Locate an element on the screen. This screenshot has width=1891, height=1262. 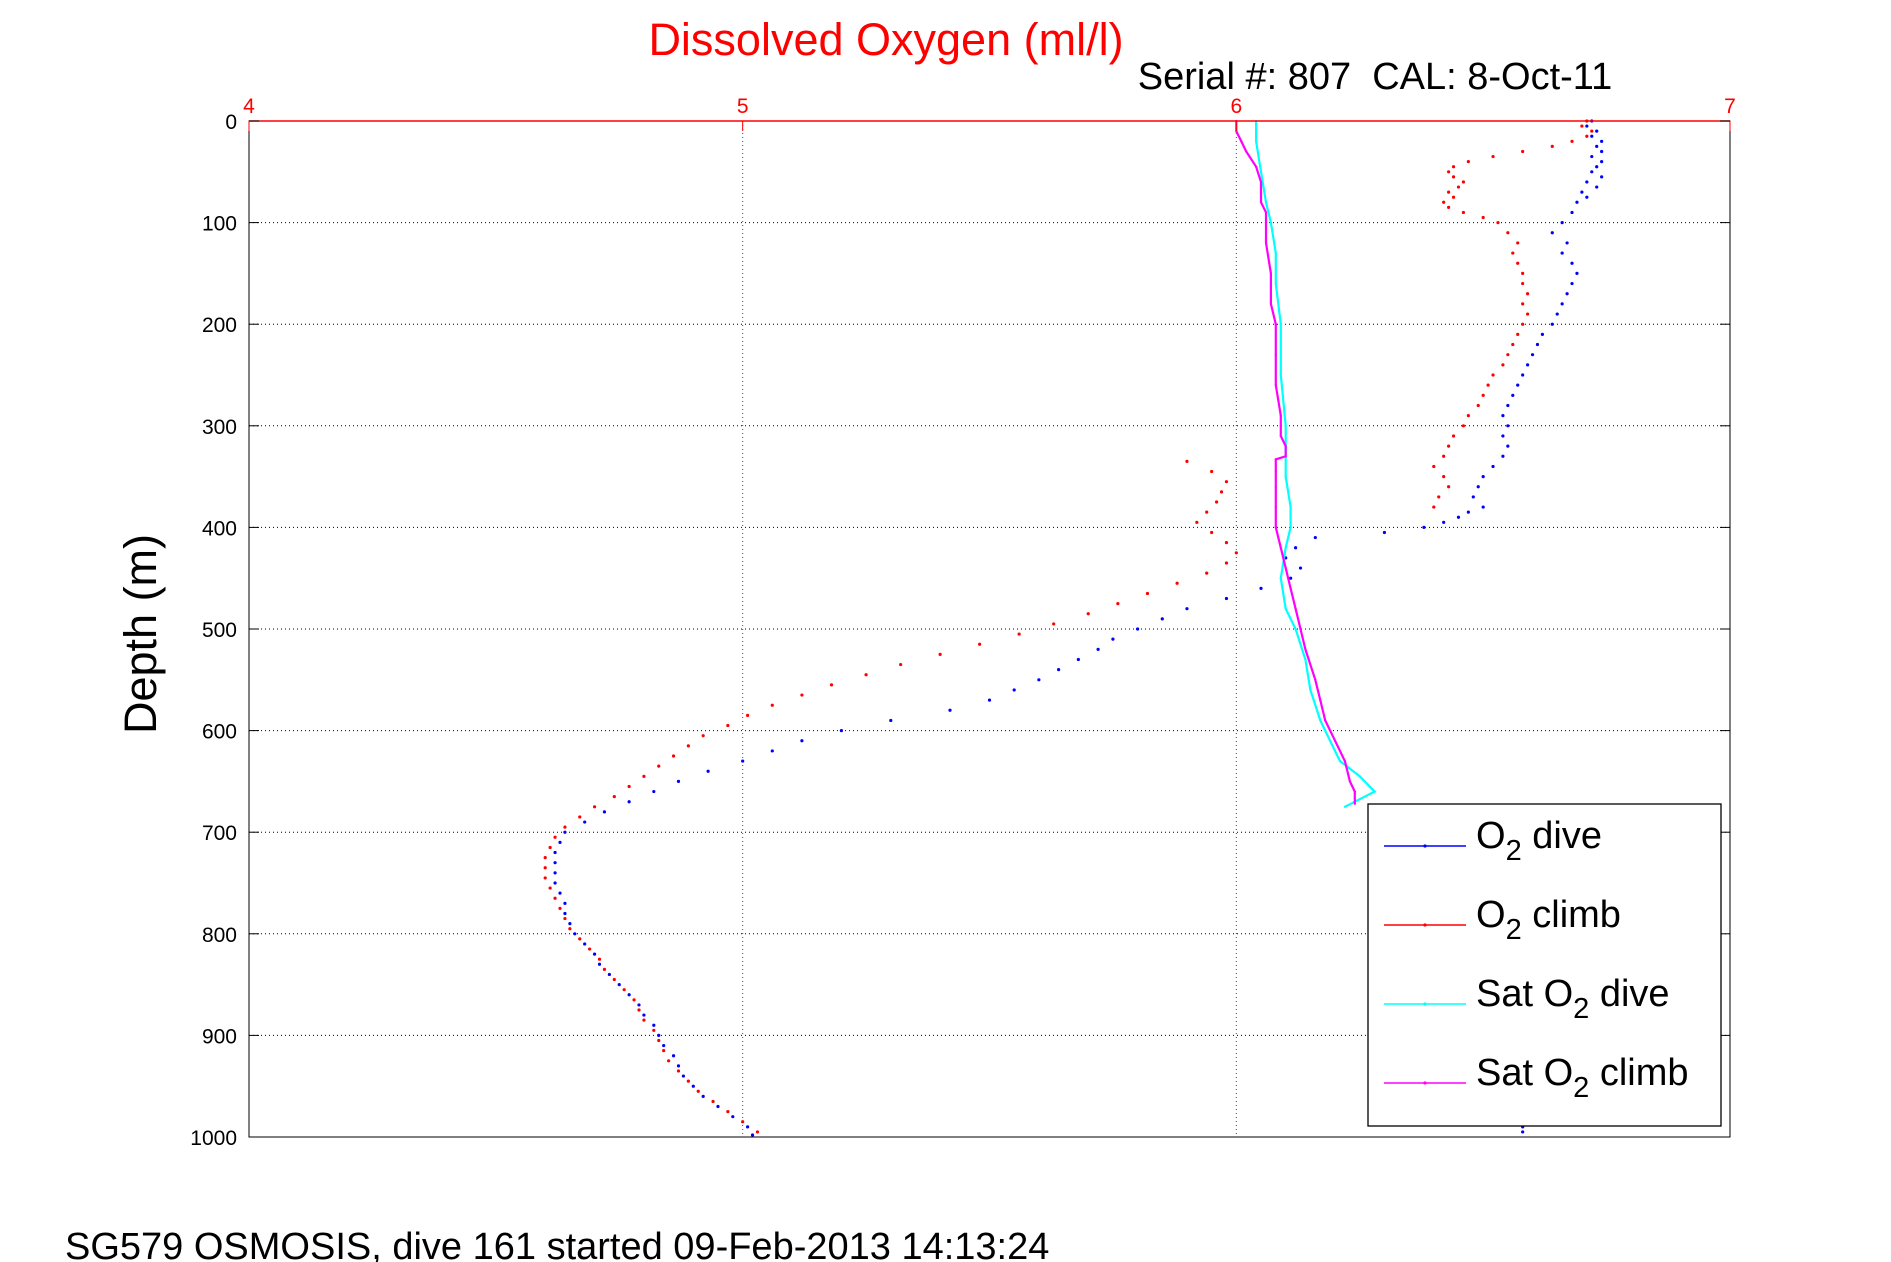
legend: O2 dive O2 climb Sat O2 dive Sat O2 climb is located at coordinates (1544, 965).